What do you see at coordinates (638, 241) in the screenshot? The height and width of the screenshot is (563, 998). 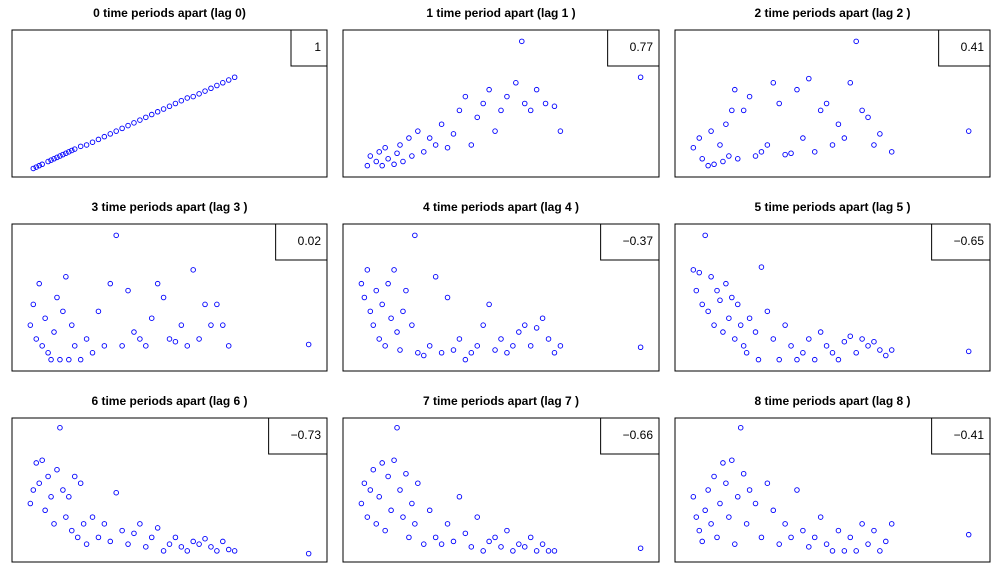 I see `correlation-label: −0.37` at bounding box center [638, 241].